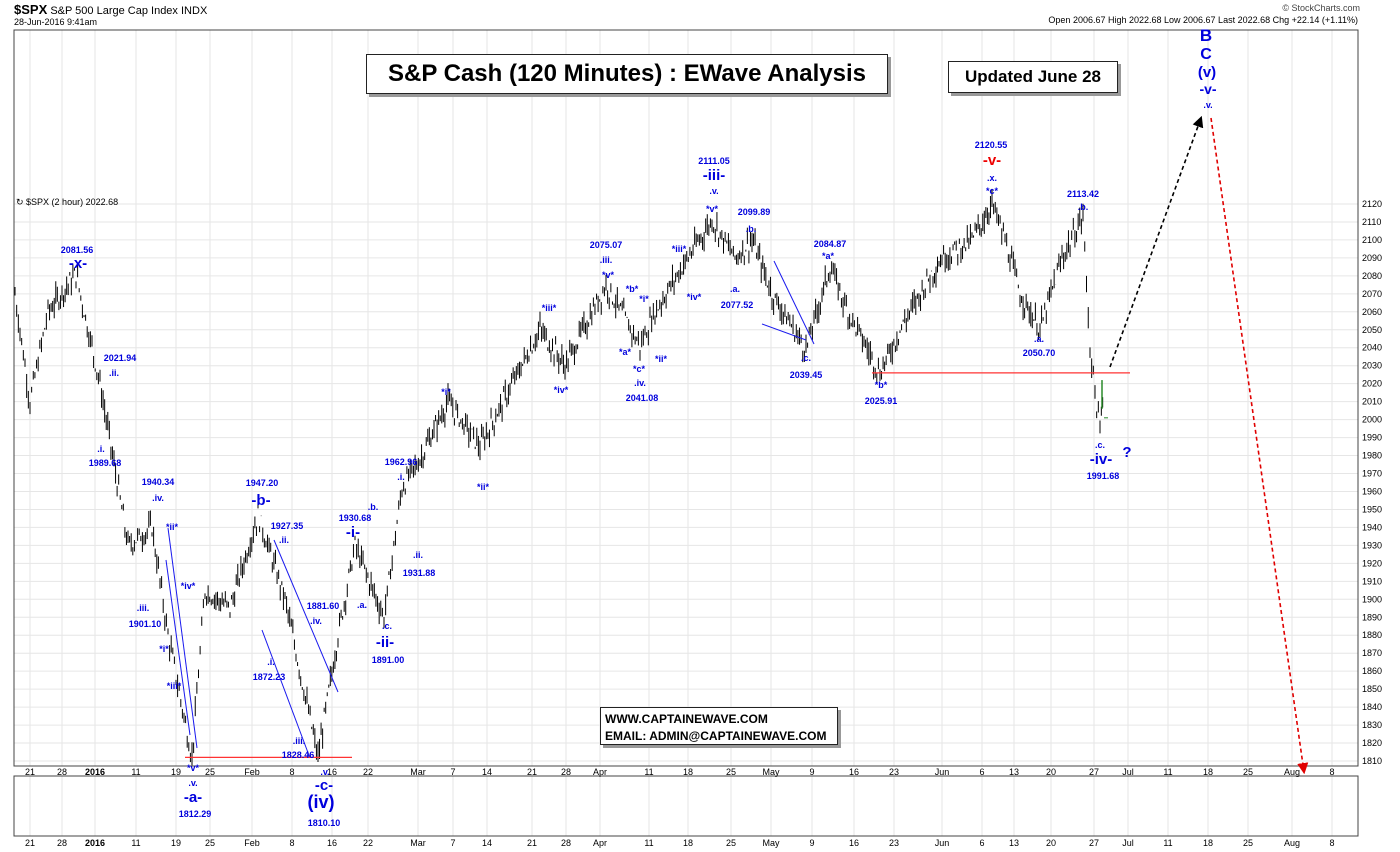 The width and height of the screenshot is (1400, 852). What do you see at coordinates (600, 843) in the screenshot?
I see `x-tick-label: Apr` at bounding box center [600, 843].